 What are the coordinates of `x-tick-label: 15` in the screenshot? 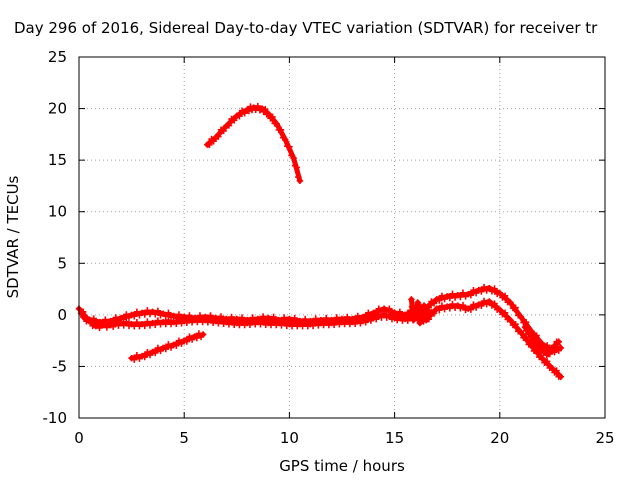 It's located at (394, 438).